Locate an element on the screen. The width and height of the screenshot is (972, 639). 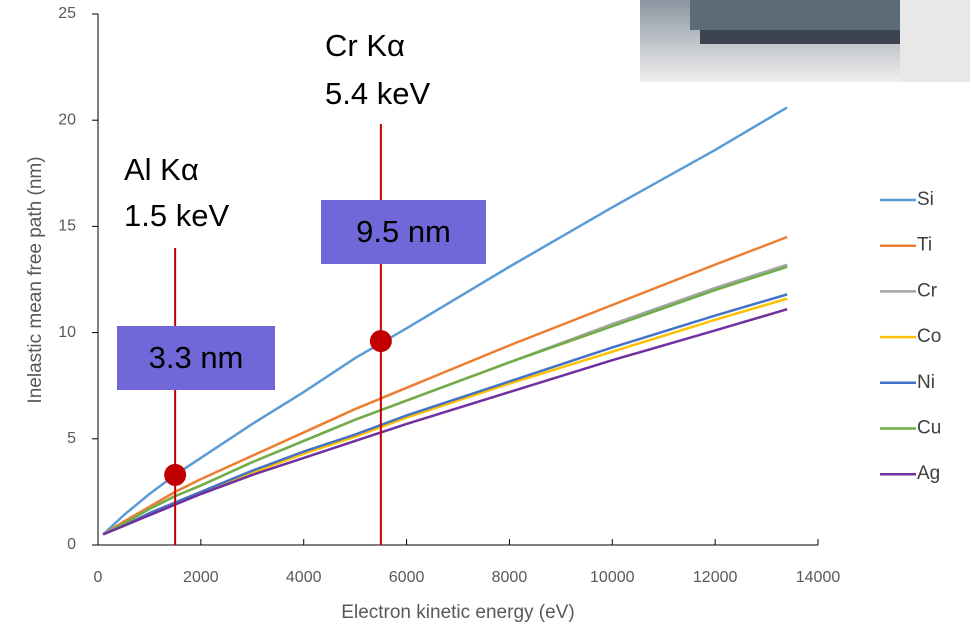
legend-label: Ti is located at coordinates (924, 245).